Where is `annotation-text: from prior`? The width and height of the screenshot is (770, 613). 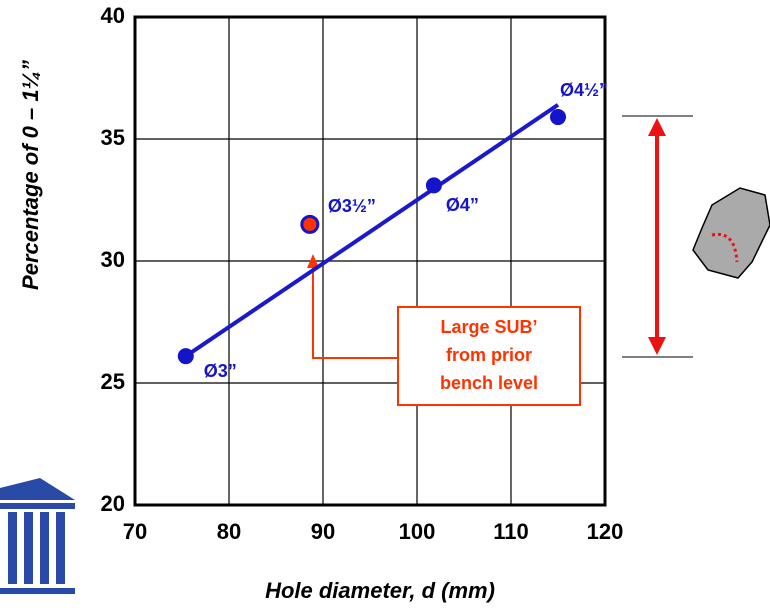
annotation-text: from prior is located at coordinates (489, 355).